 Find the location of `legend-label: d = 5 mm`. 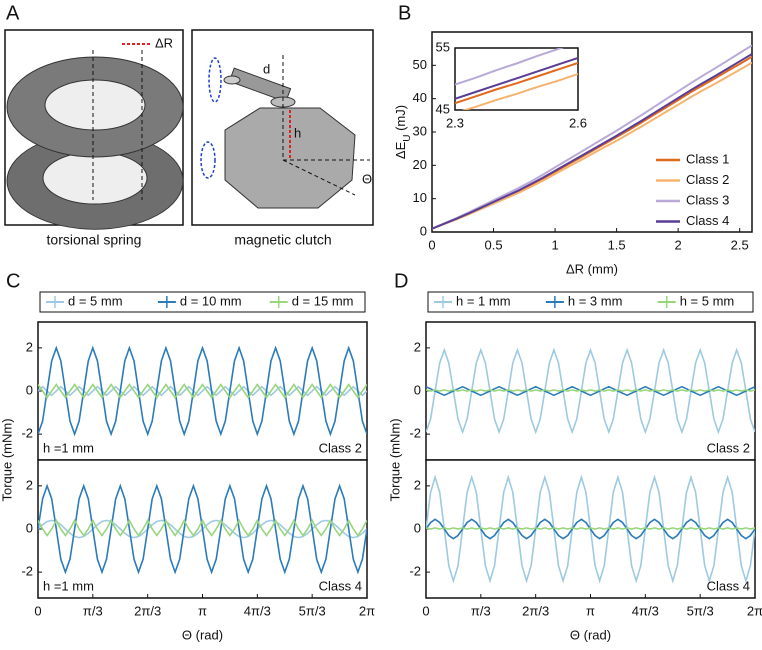

legend-label: d = 5 mm is located at coordinates (95, 300).